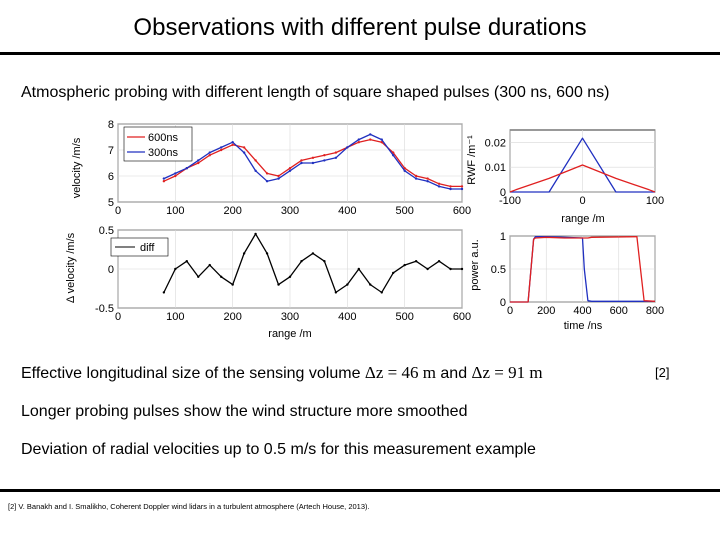 This screenshot has height=540, width=720. I want to click on y-tick-label: 8, so click(111, 125).